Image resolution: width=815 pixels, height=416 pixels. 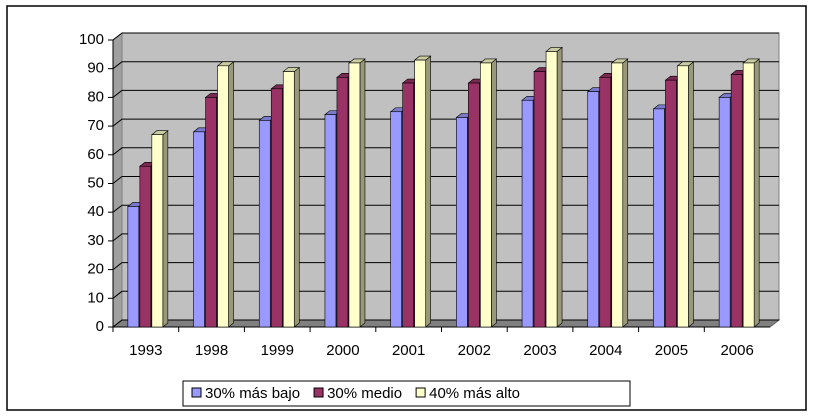 What do you see at coordinates (408, 350) in the screenshot?
I see `x-tick-label: 2001` at bounding box center [408, 350].